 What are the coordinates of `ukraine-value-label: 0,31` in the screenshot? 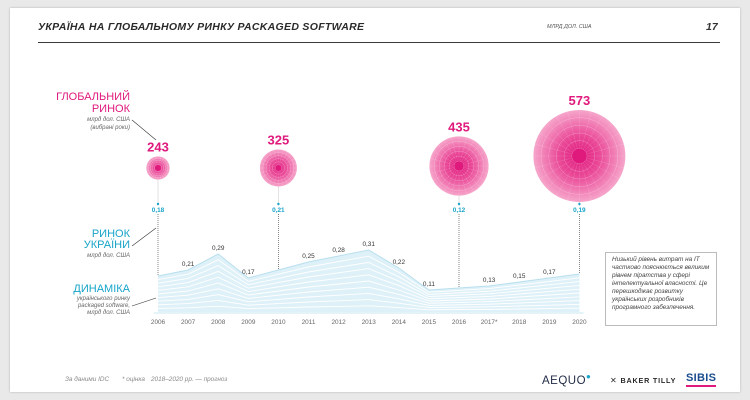 It's located at (368, 244).